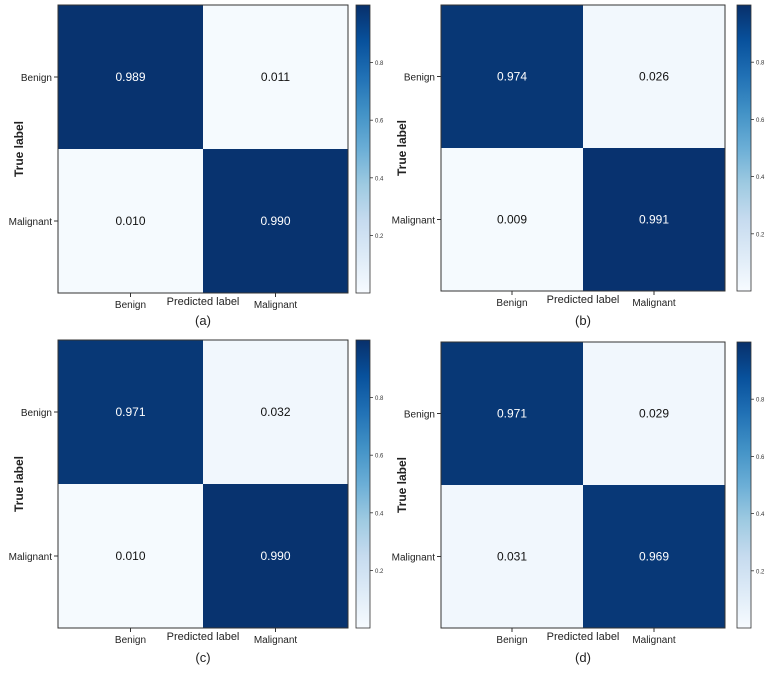  I want to click on cell-value-label: 0.031, so click(512, 557).